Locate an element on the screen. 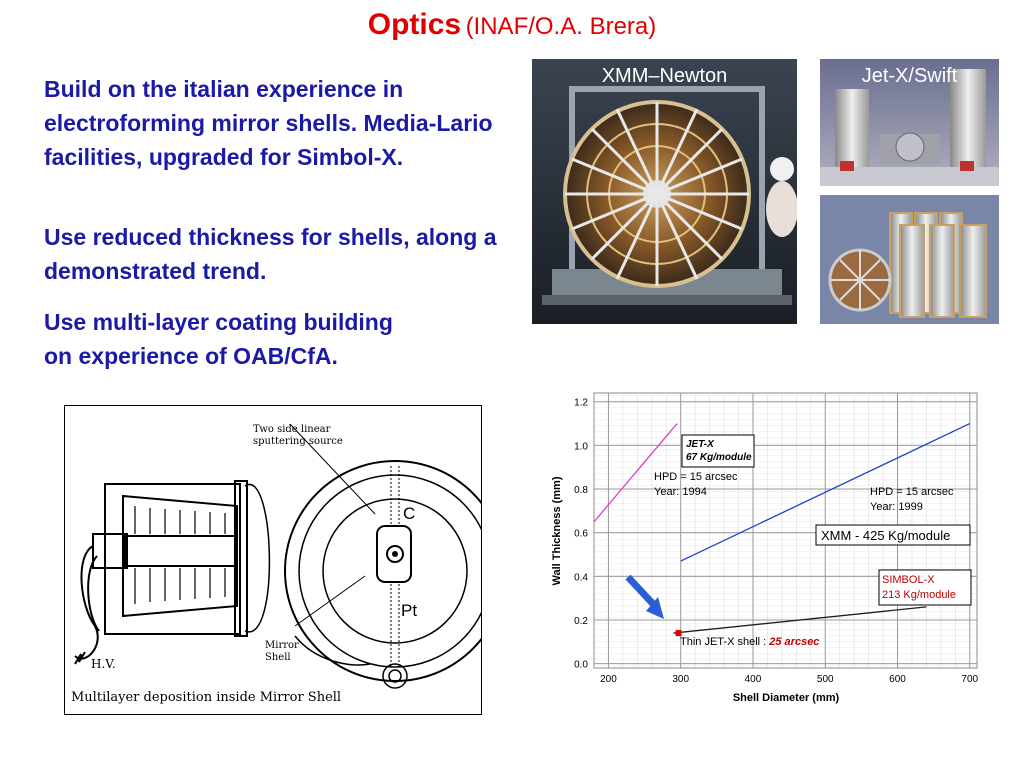 The height and width of the screenshot is (768, 1024). linear-source is located at coordinates (180, 551).